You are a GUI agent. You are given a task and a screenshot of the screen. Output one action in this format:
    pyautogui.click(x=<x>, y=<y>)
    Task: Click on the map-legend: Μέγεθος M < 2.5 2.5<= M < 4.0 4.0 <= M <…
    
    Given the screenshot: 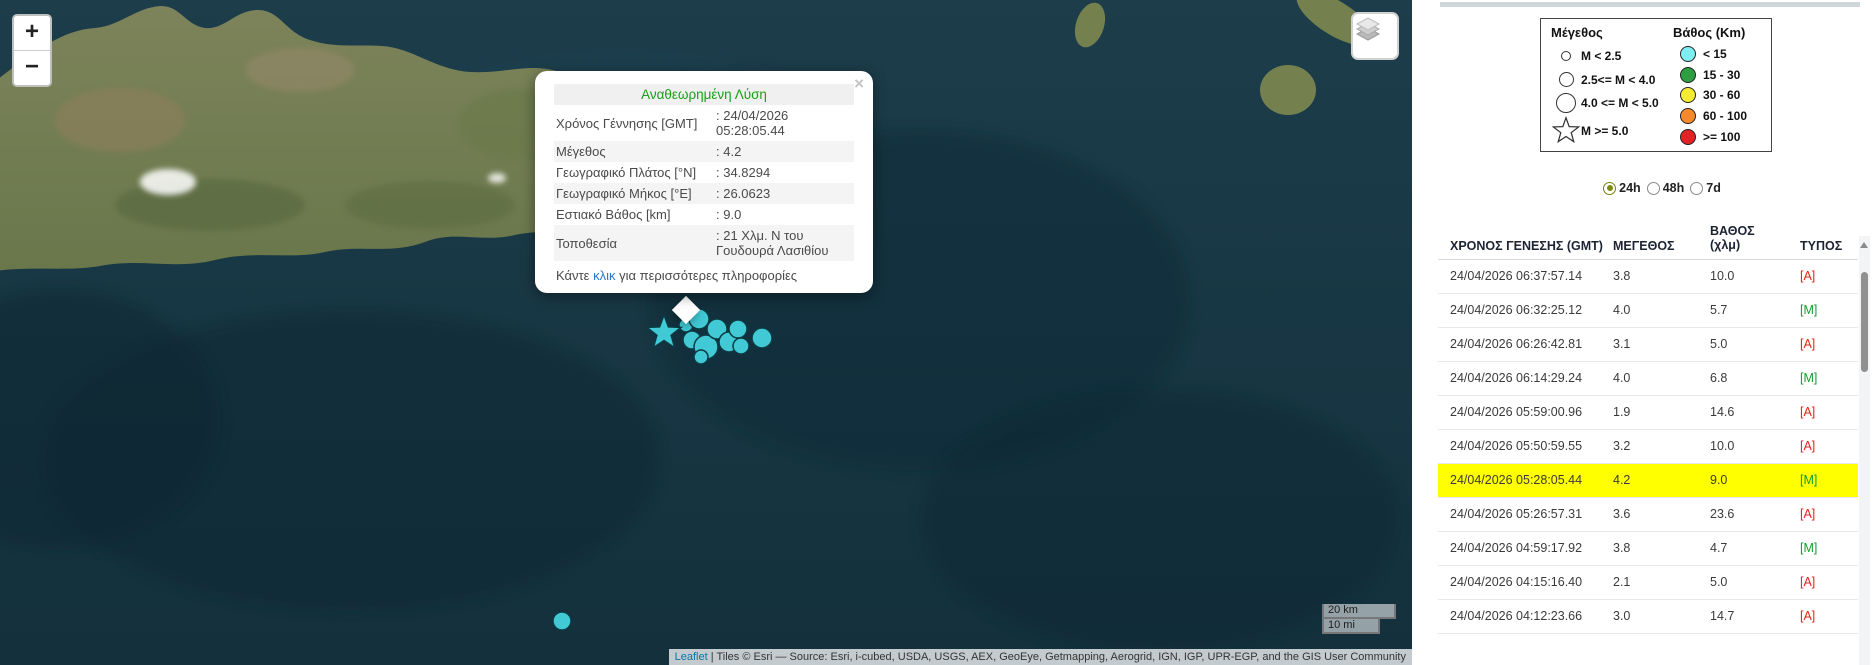 What is the action you would take?
    pyautogui.click(x=1656, y=85)
    